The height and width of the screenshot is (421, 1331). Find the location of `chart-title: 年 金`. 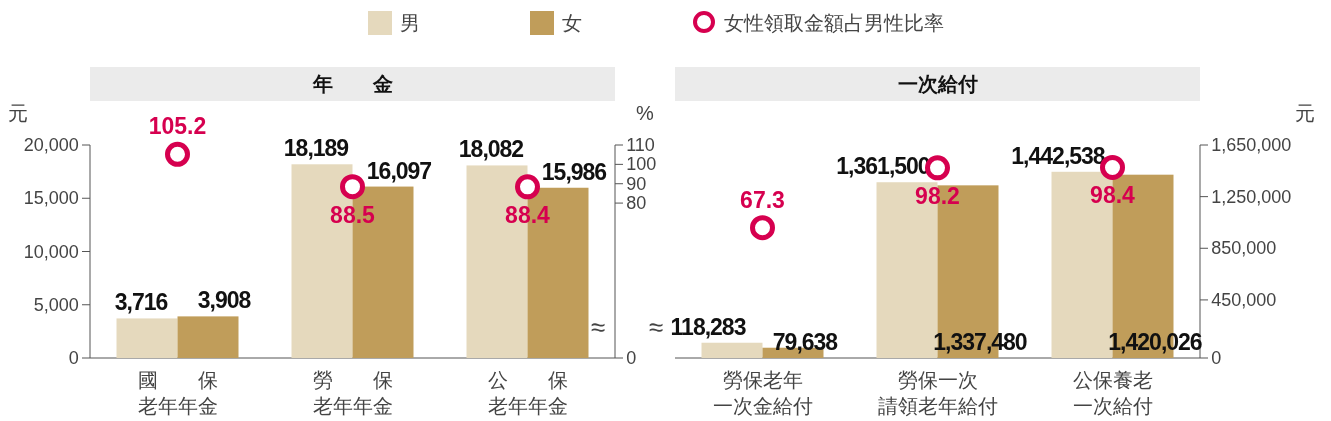

chart-title: 年 金 is located at coordinates (352, 84).